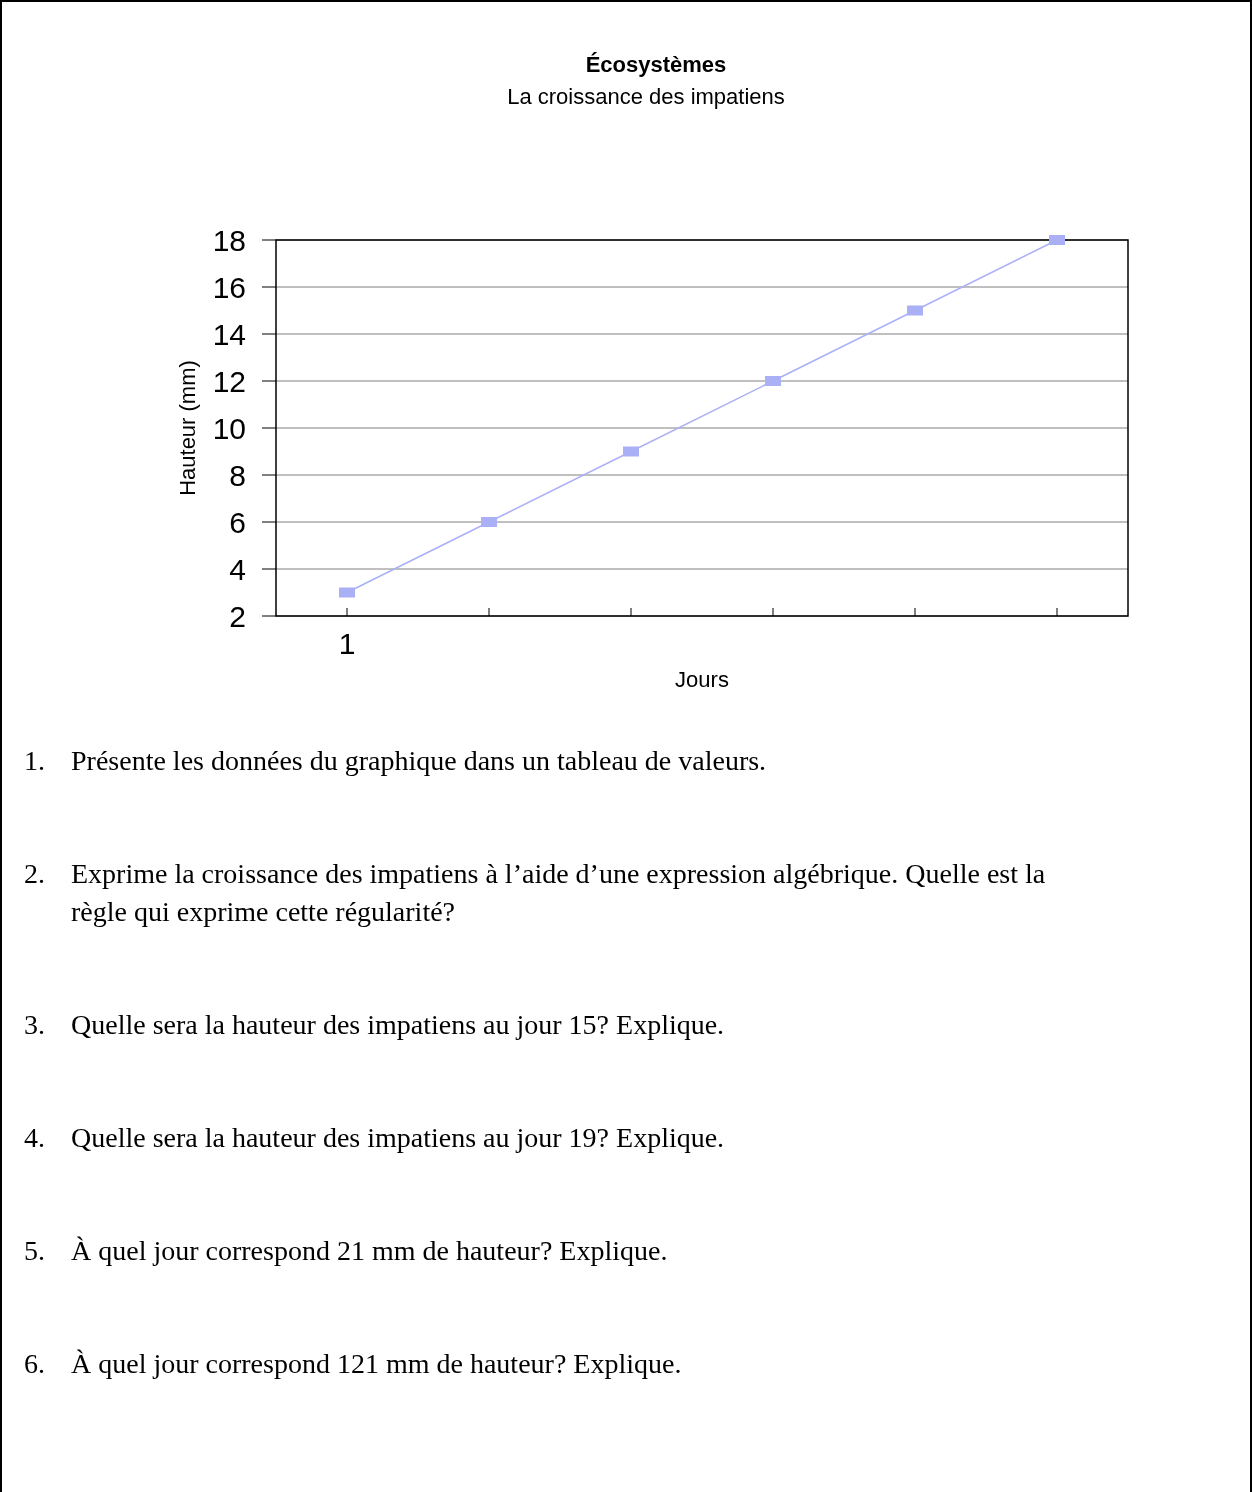  Describe the element at coordinates (656, 64) in the screenshot. I see `chart-title: Écosystèmes` at that location.